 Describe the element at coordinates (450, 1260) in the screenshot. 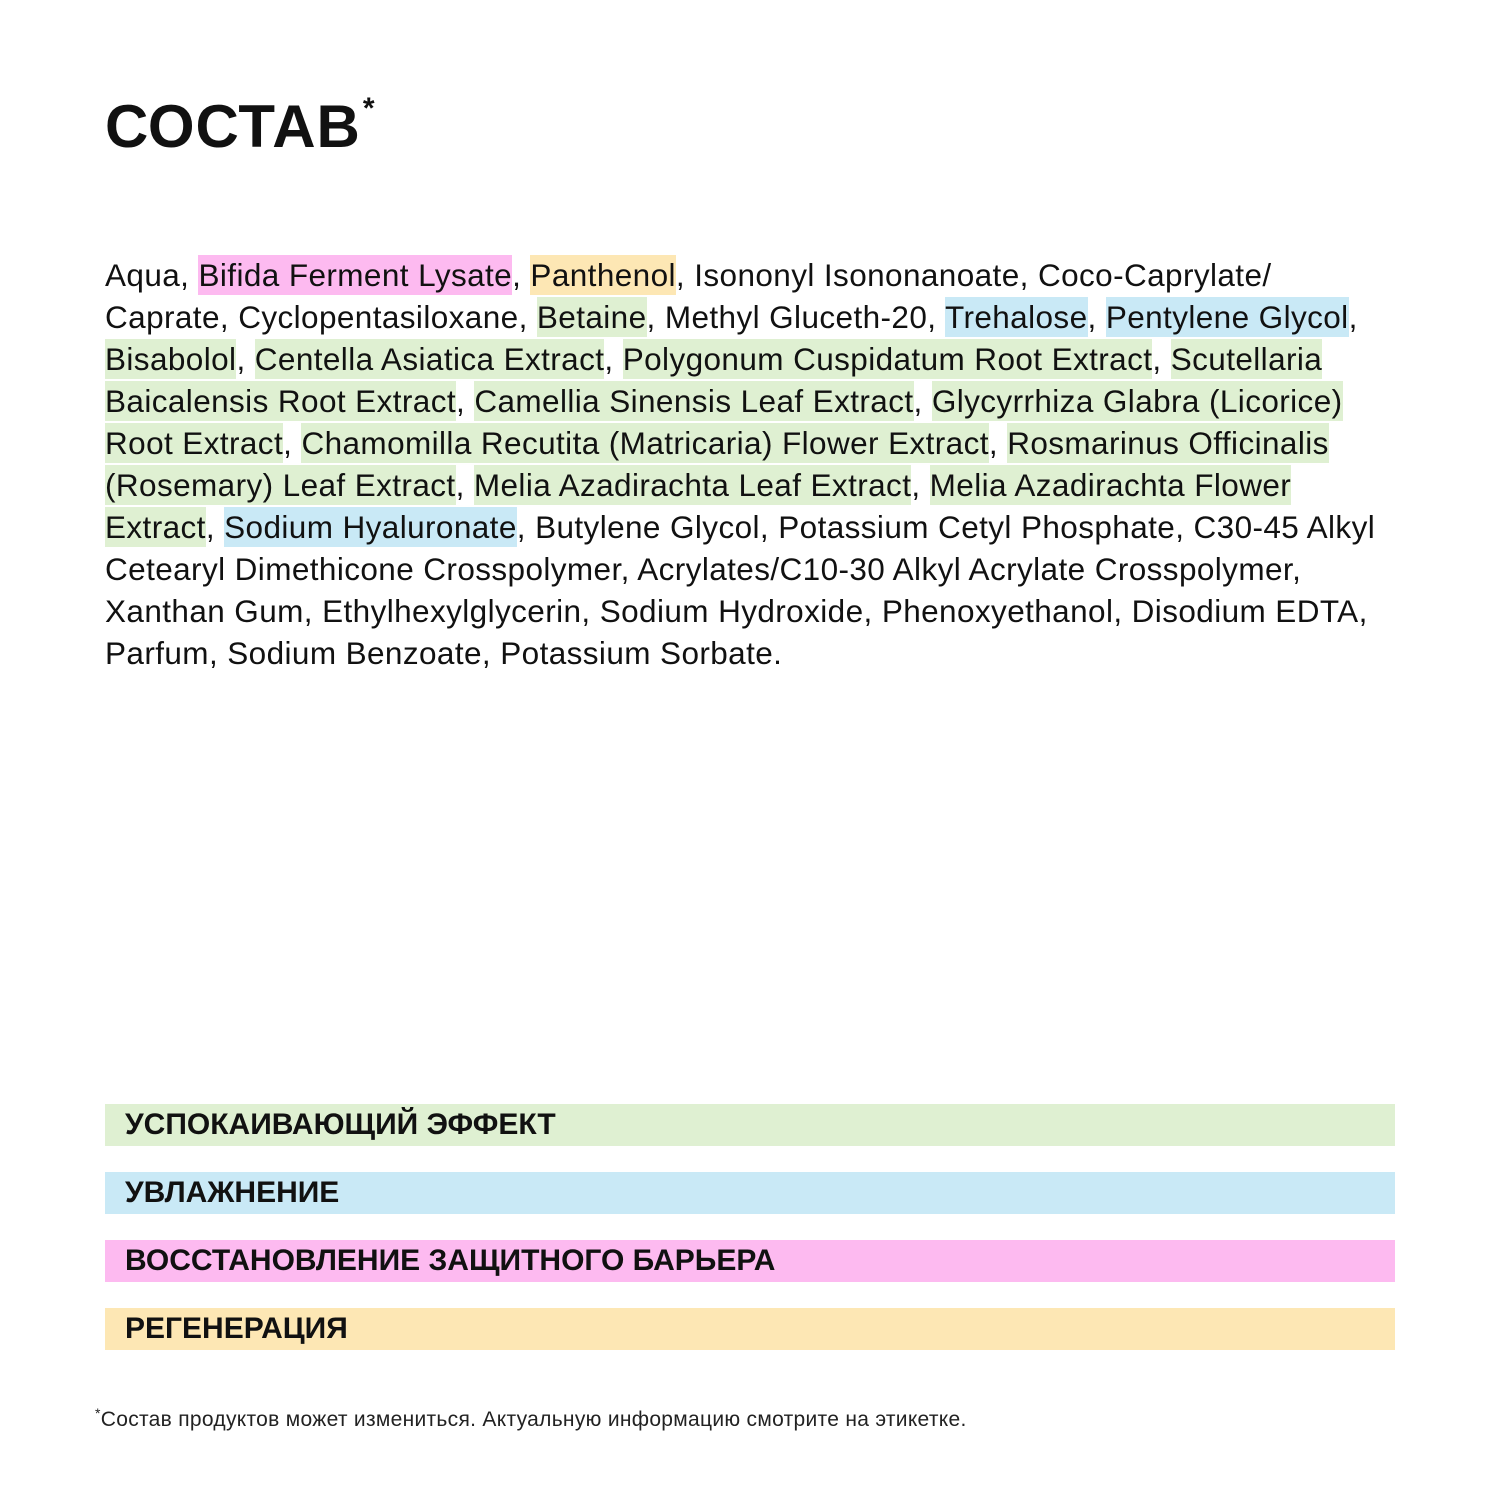

I see `legend-label: ВОССТАНОВЛЕНИЕ ЗАЩИТНОГО БАРЬЕРА` at that location.